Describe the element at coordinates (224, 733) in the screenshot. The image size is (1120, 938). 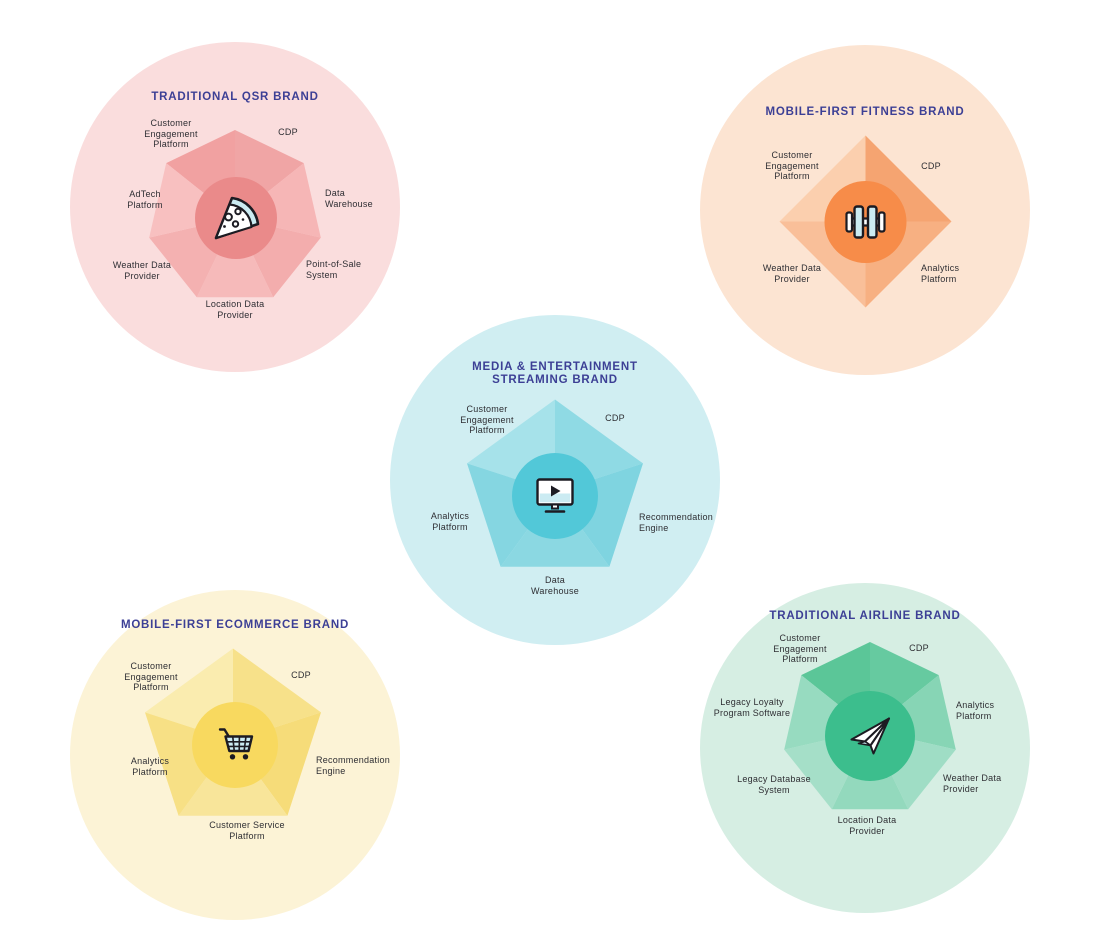
I see `cart-handle` at that location.